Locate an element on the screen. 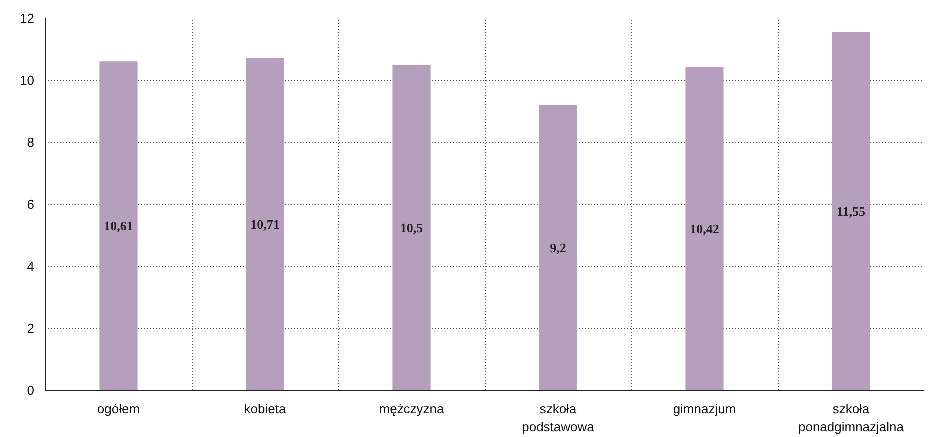  y-tick-label: 6 is located at coordinates (31, 204).